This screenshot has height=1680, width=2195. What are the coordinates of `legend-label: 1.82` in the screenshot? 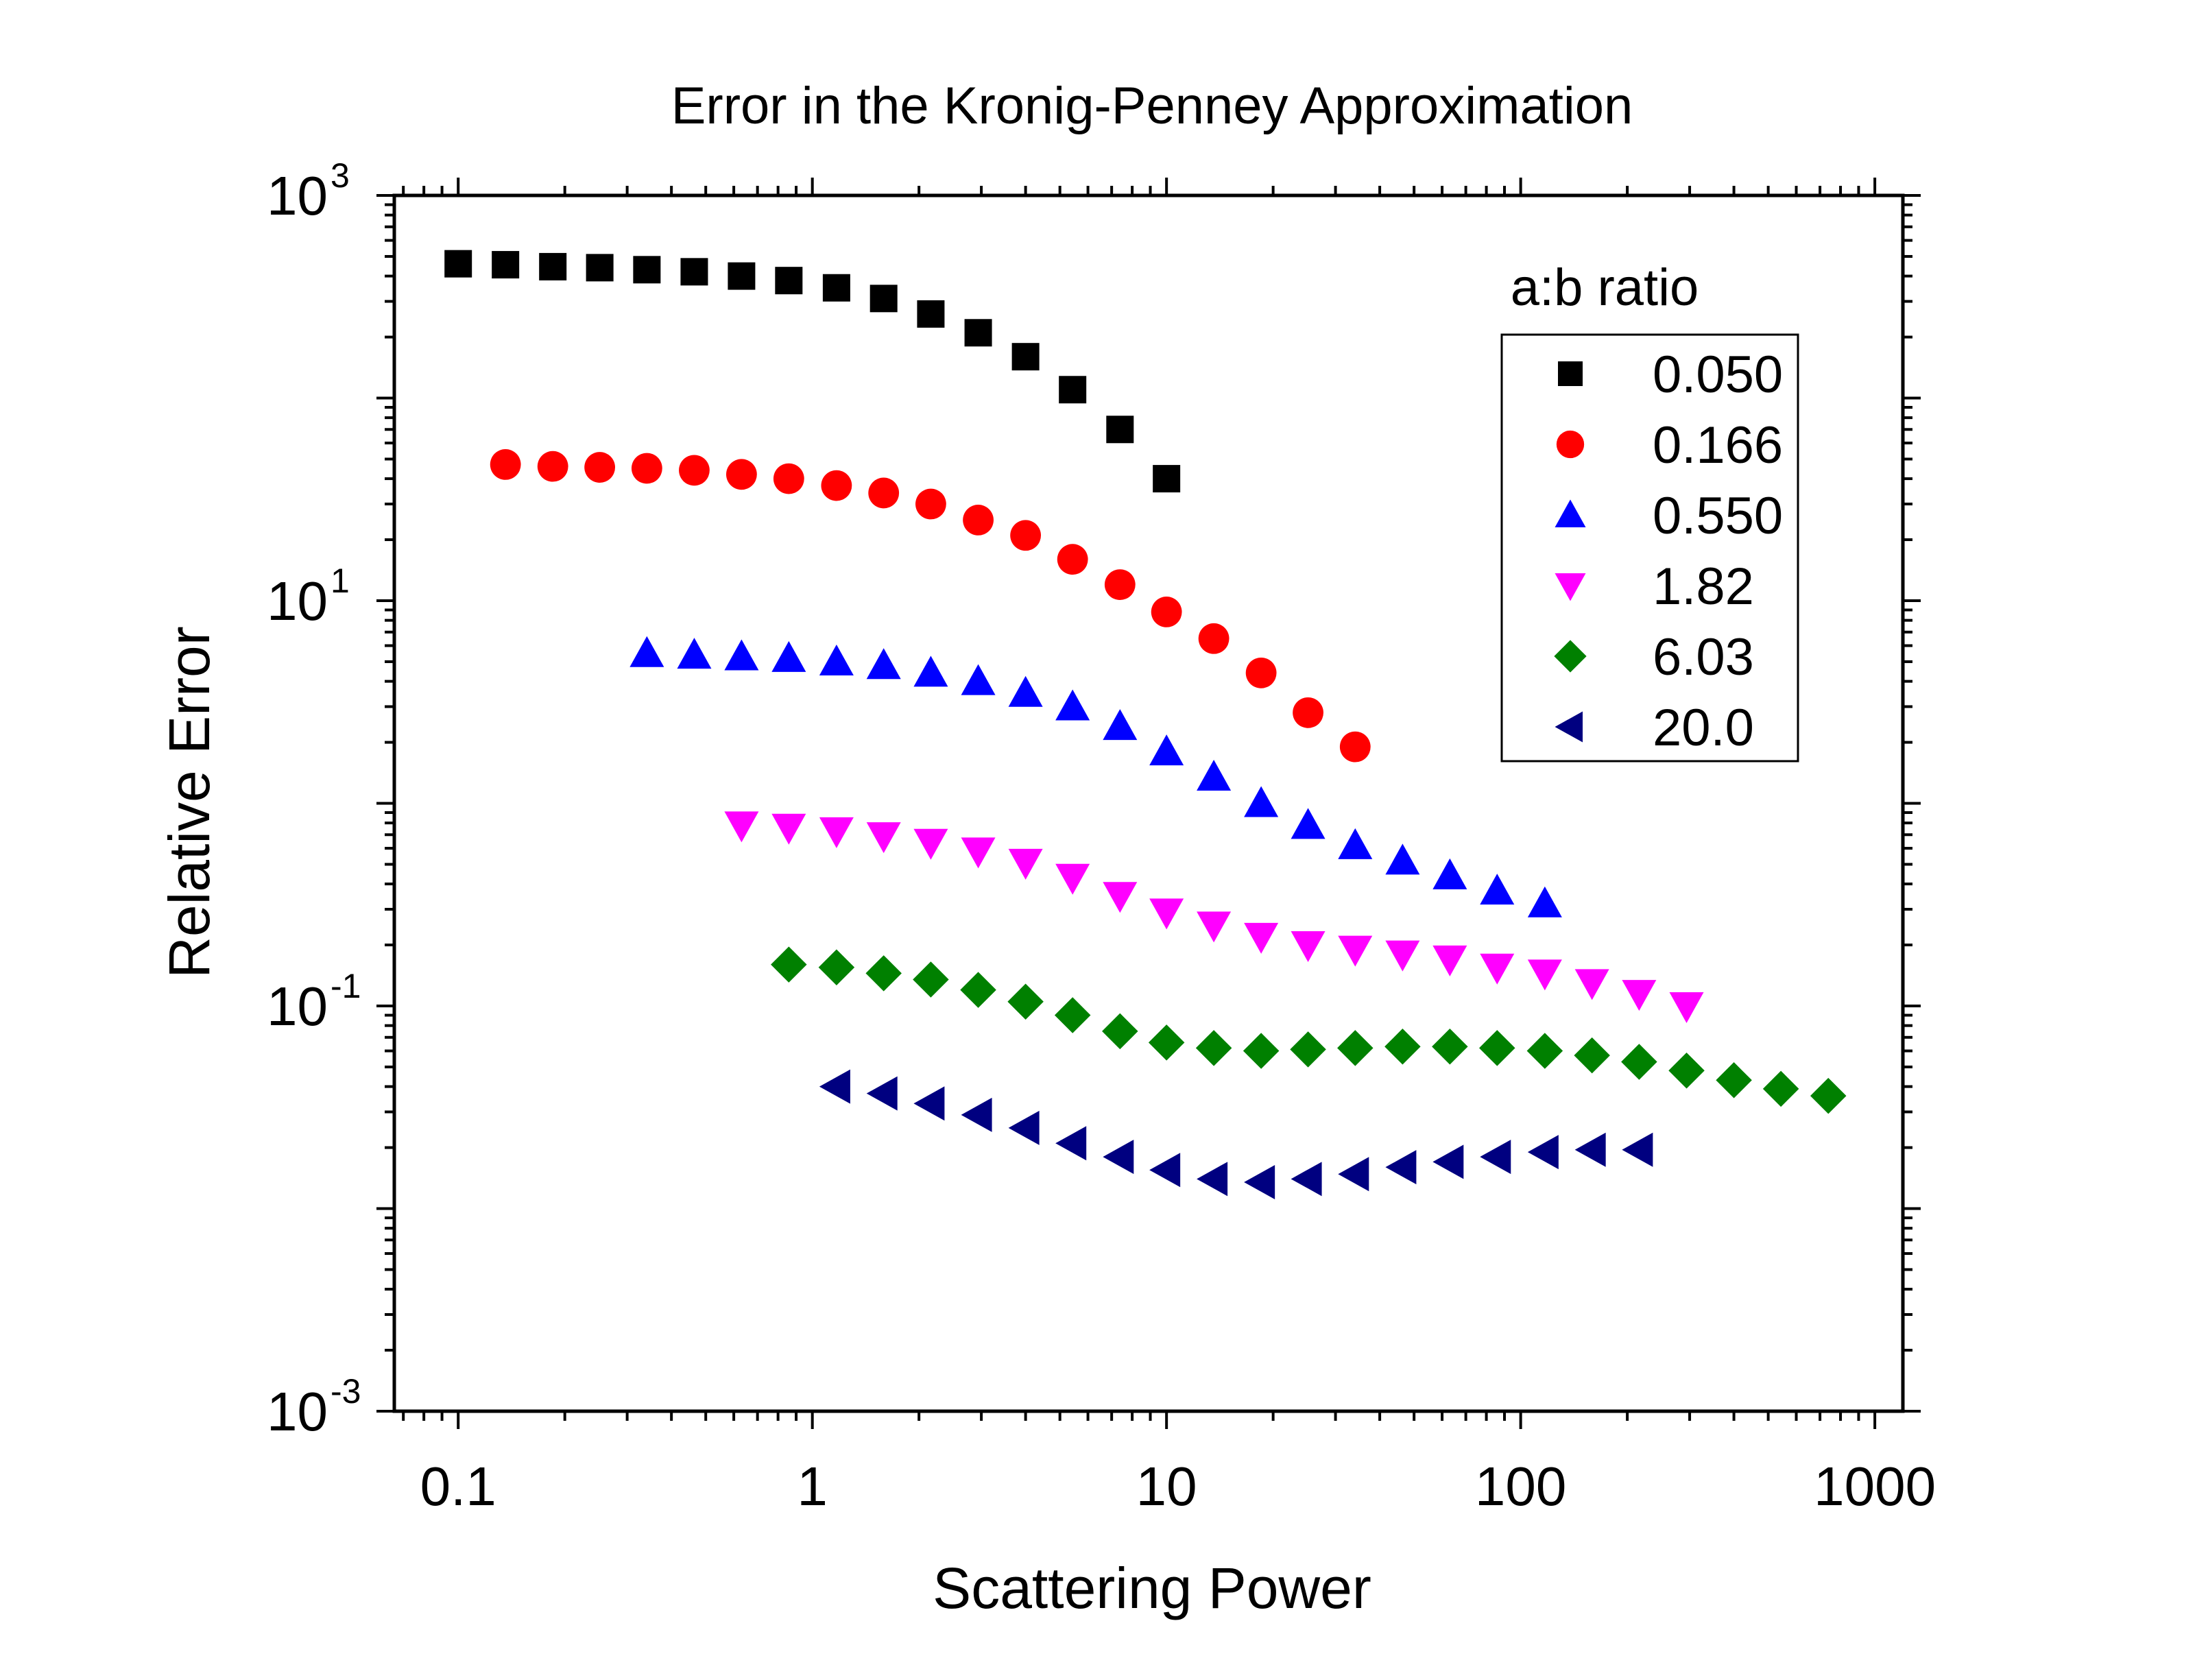 It's located at (1703, 586).